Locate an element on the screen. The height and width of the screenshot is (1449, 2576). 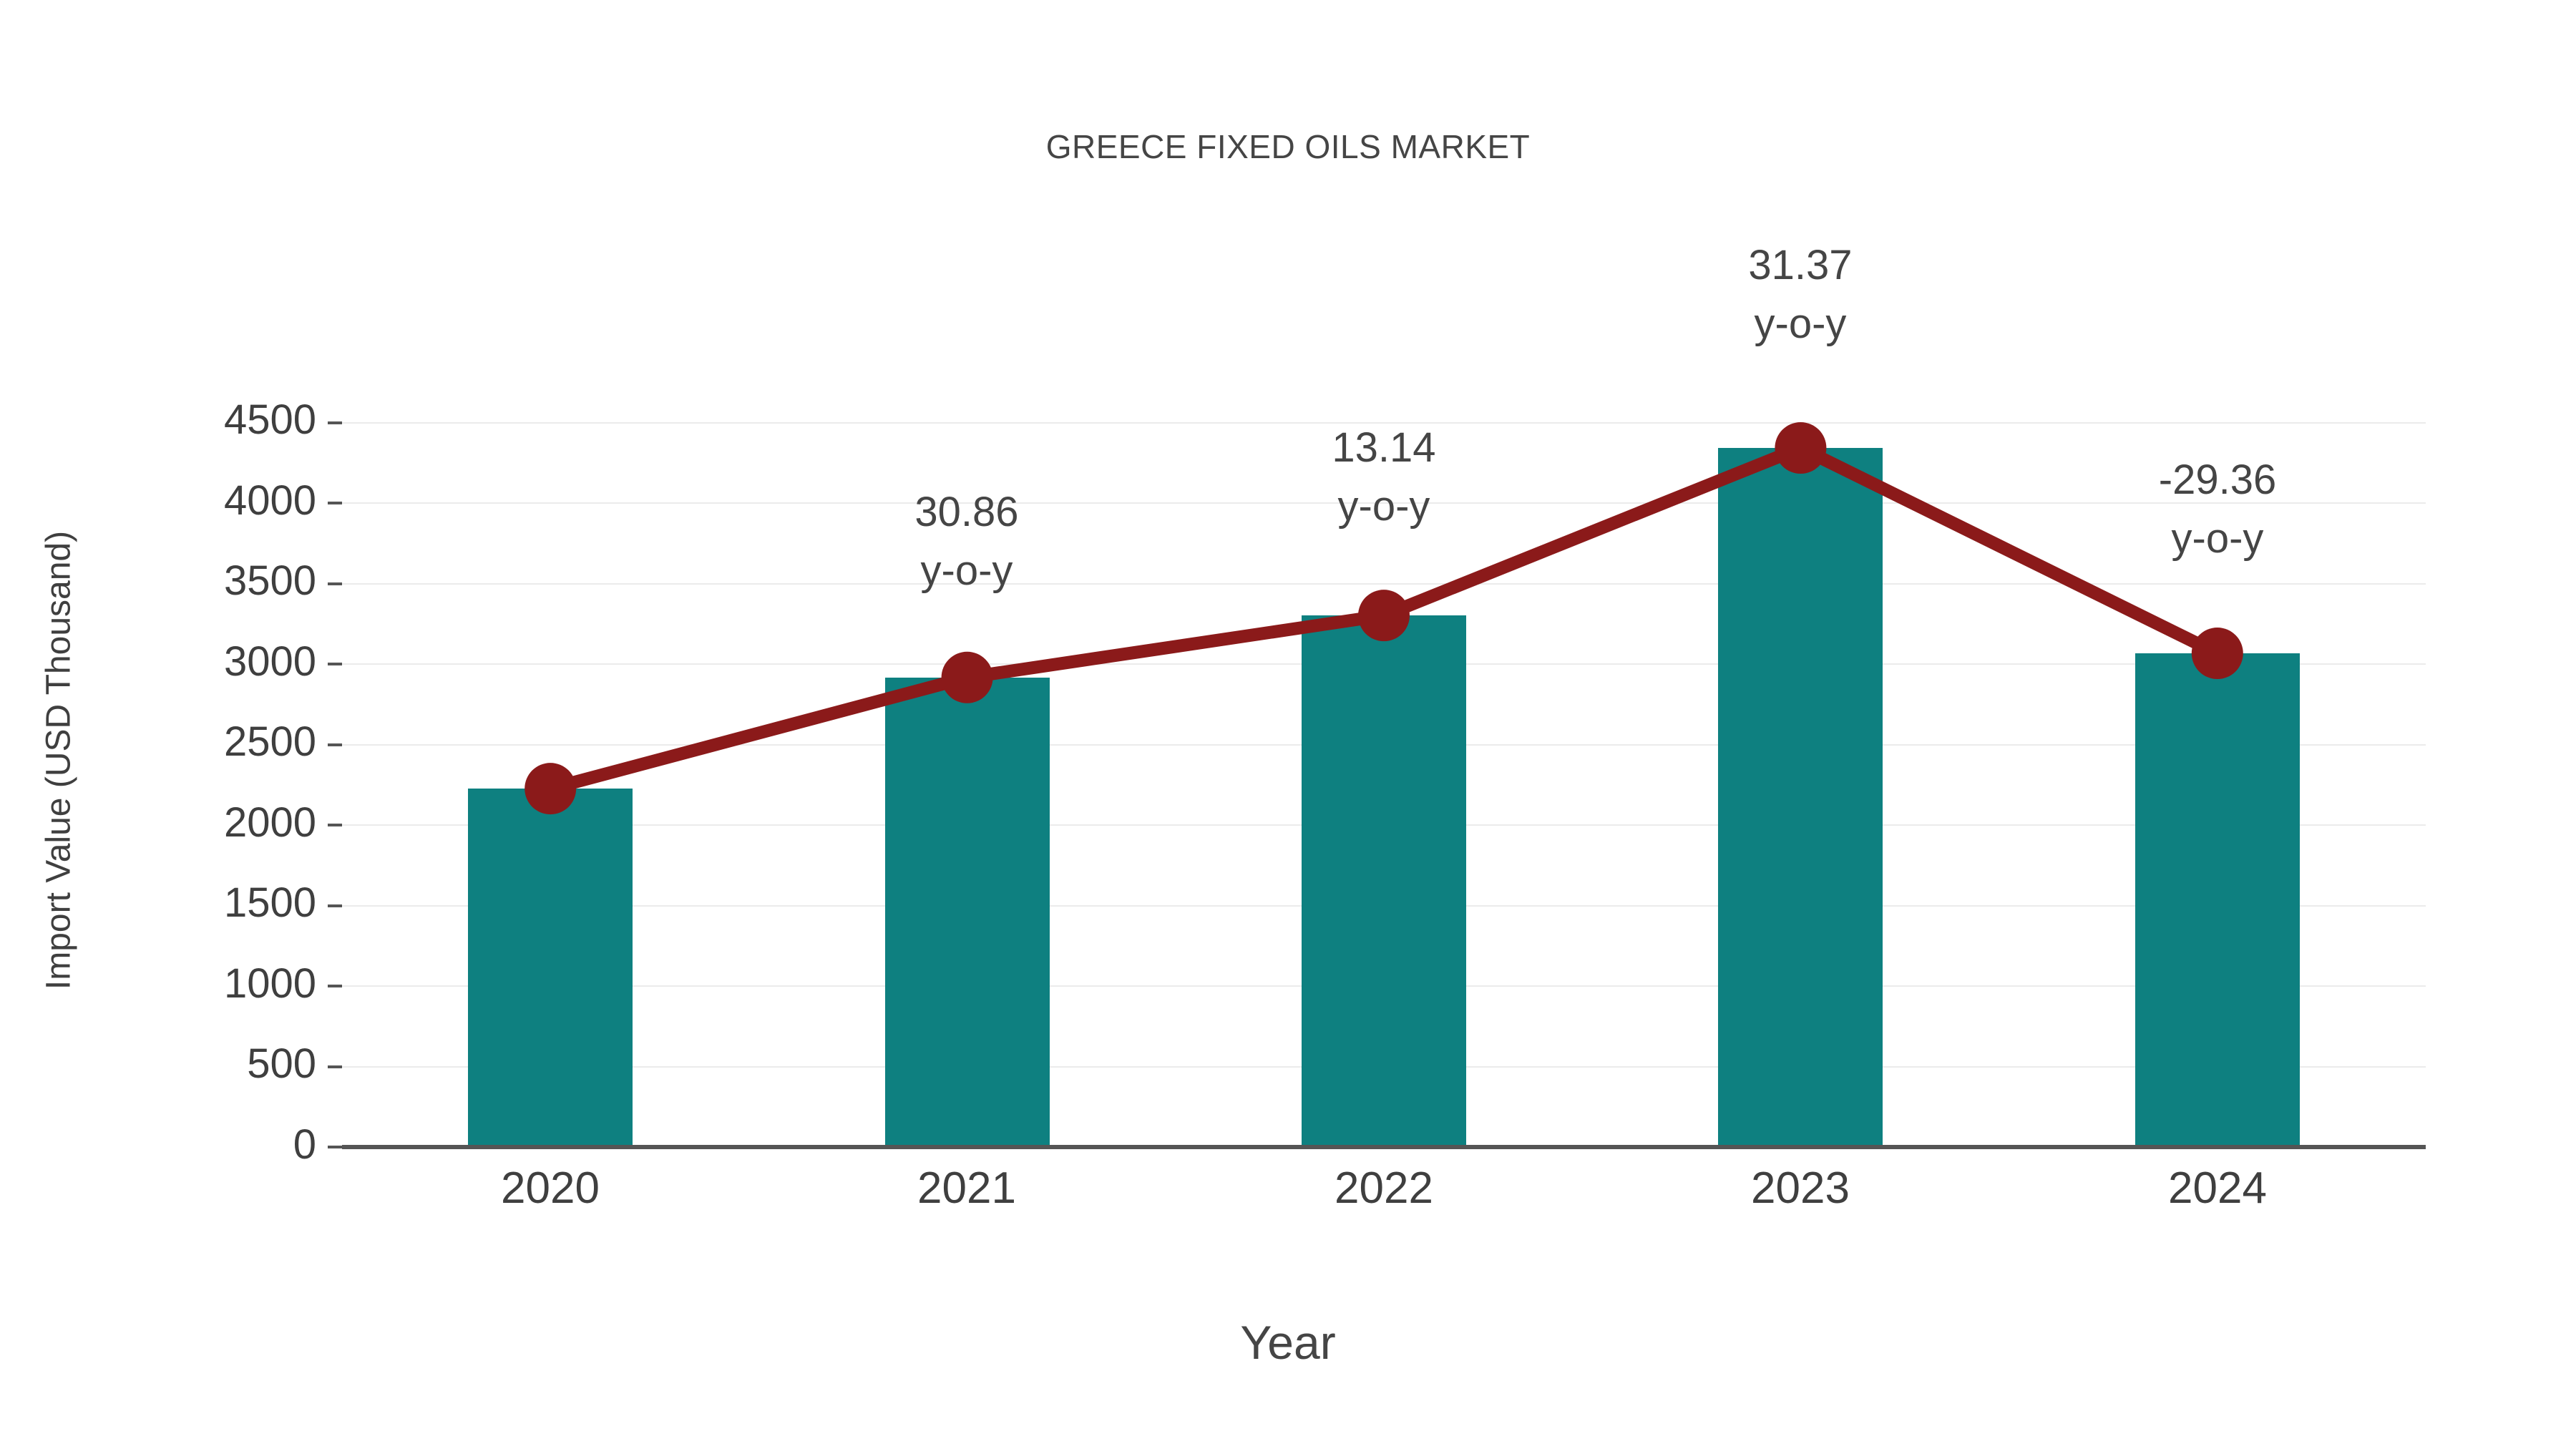
annotation-2022-suffix: y-o-y is located at coordinates (1383, 506).